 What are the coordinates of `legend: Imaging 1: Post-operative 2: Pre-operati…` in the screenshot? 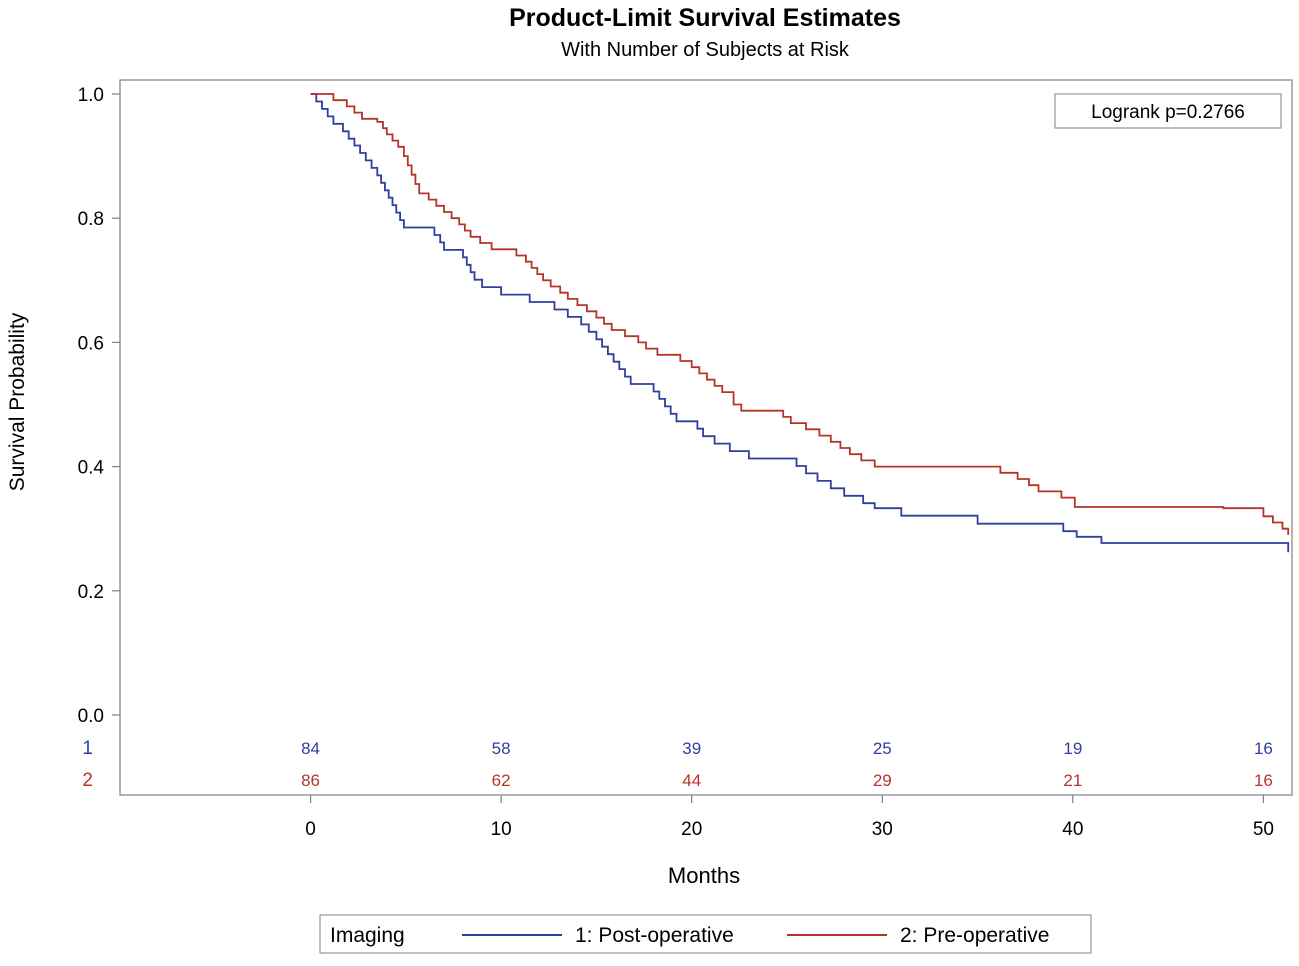 It's located at (705, 934).